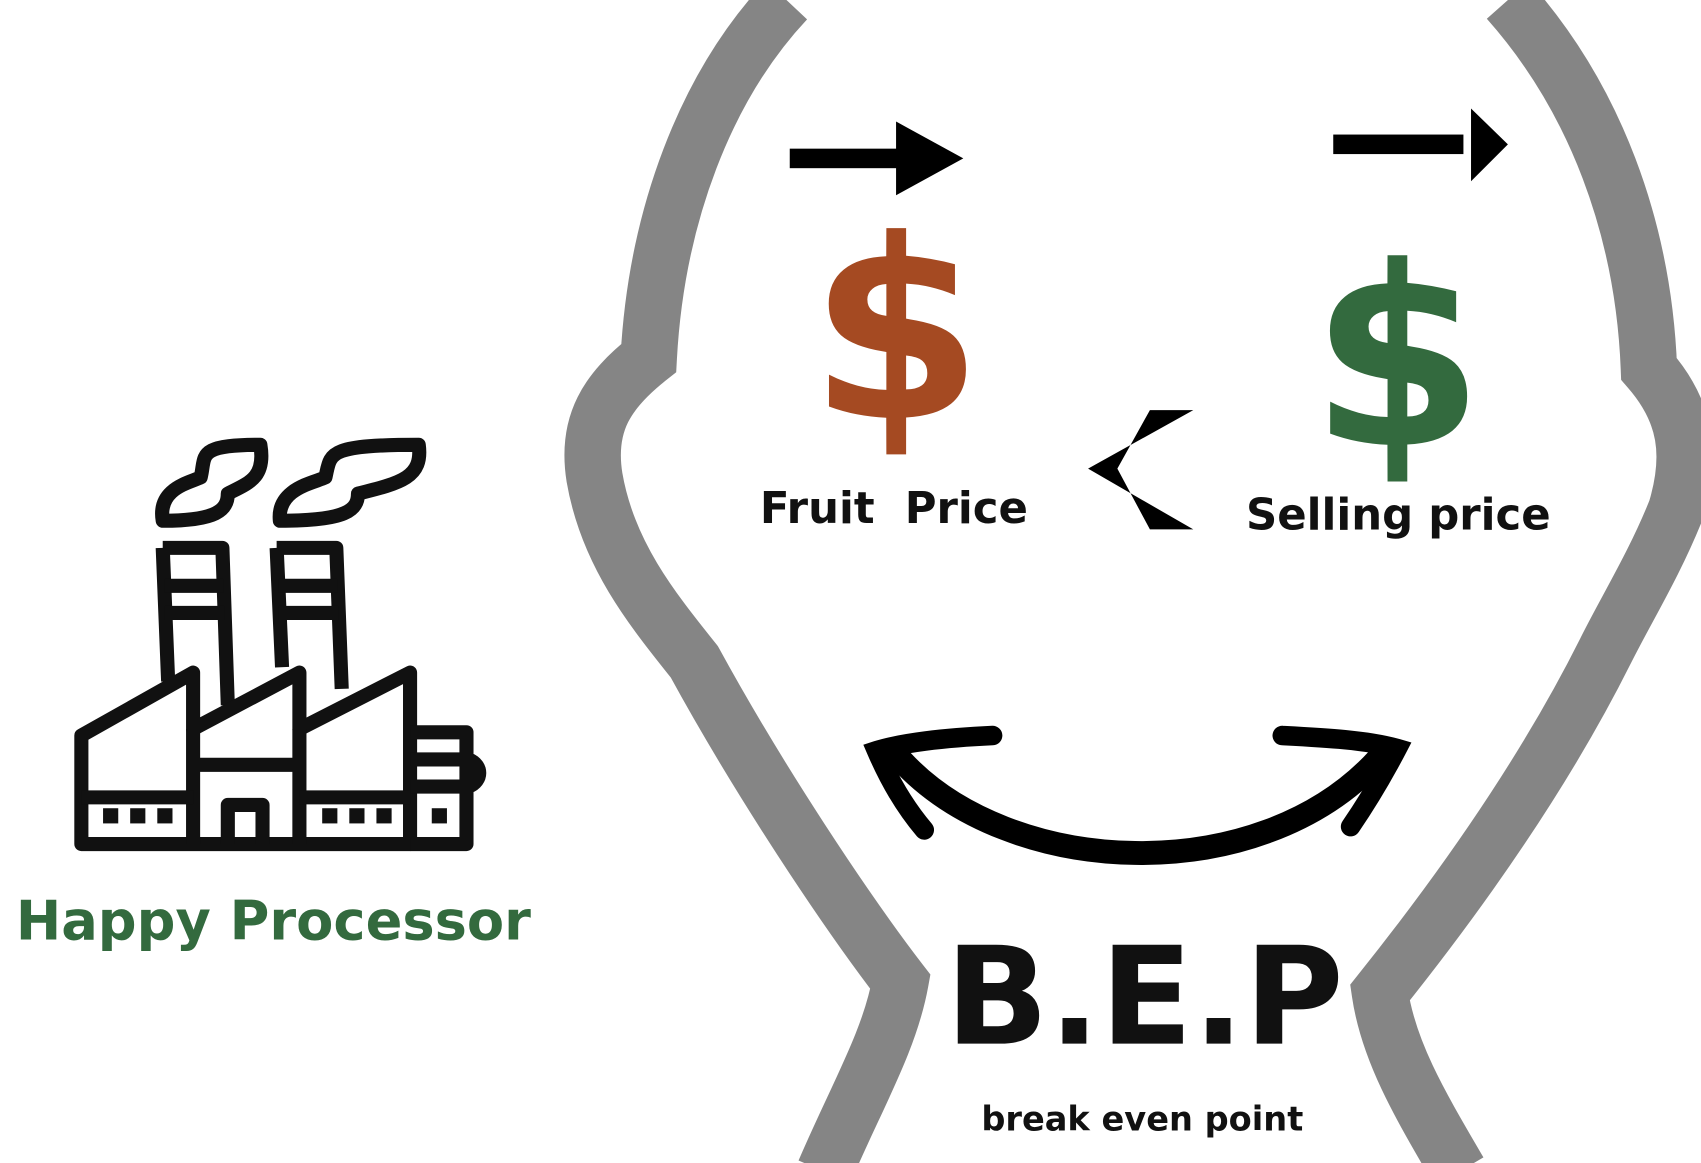  What do you see at coordinates (896, 331) in the screenshot?
I see `dollar-fruit: $` at bounding box center [896, 331].